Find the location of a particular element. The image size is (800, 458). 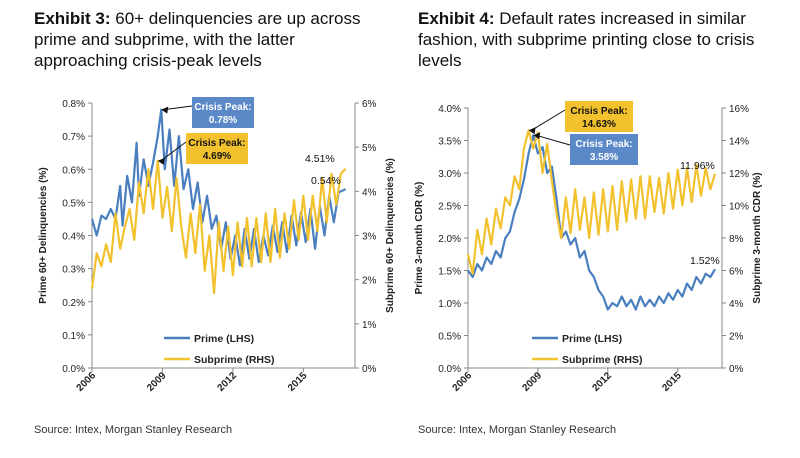

right-tick-label: 16% is located at coordinates (739, 109).